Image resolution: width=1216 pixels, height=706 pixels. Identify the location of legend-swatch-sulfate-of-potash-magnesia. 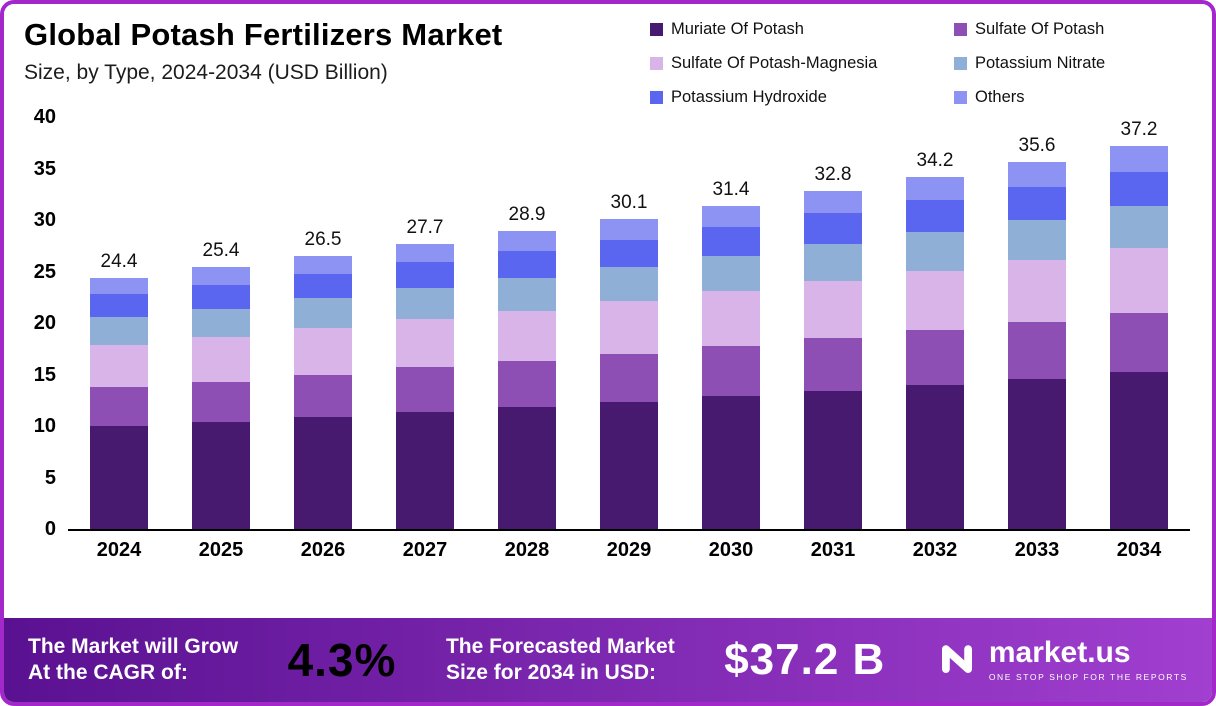
(656, 63).